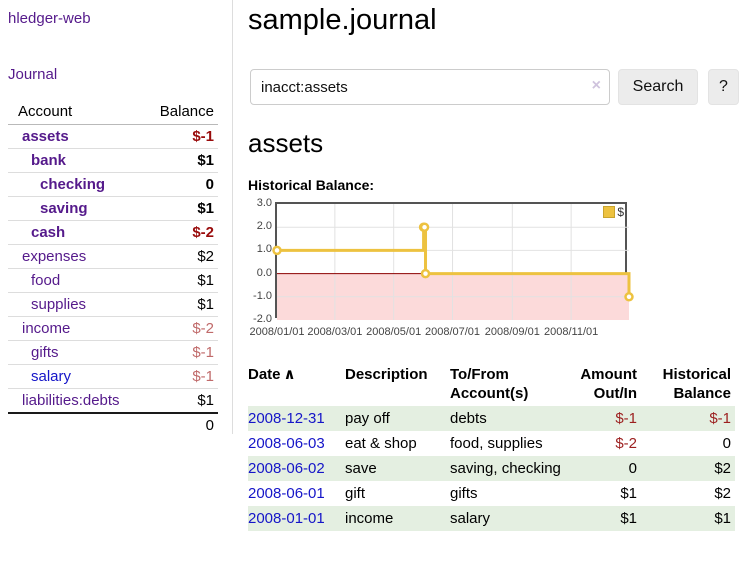  I want to click on accounts-header-row: Account Balance, so click(113, 112).